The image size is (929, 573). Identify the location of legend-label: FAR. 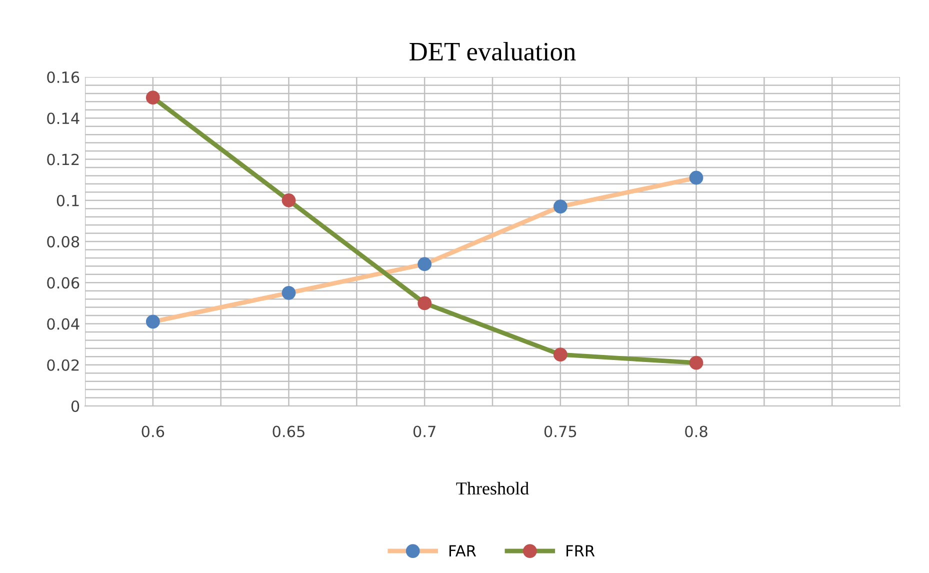
(462, 550).